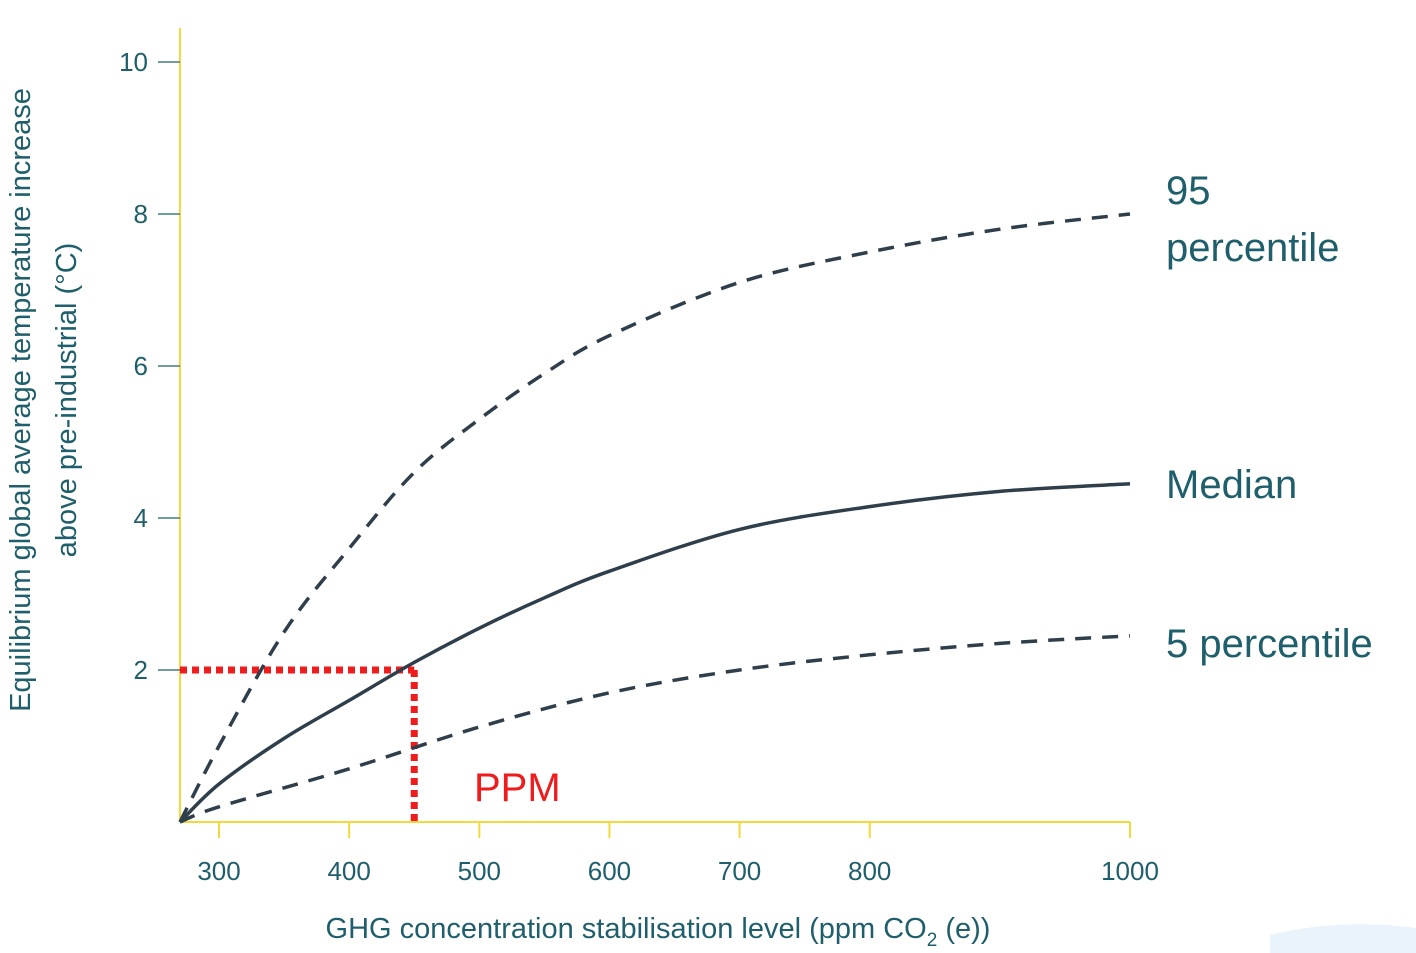 The width and height of the screenshot is (1416, 953). I want to click on y-tick-label: 2, so click(141, 670).